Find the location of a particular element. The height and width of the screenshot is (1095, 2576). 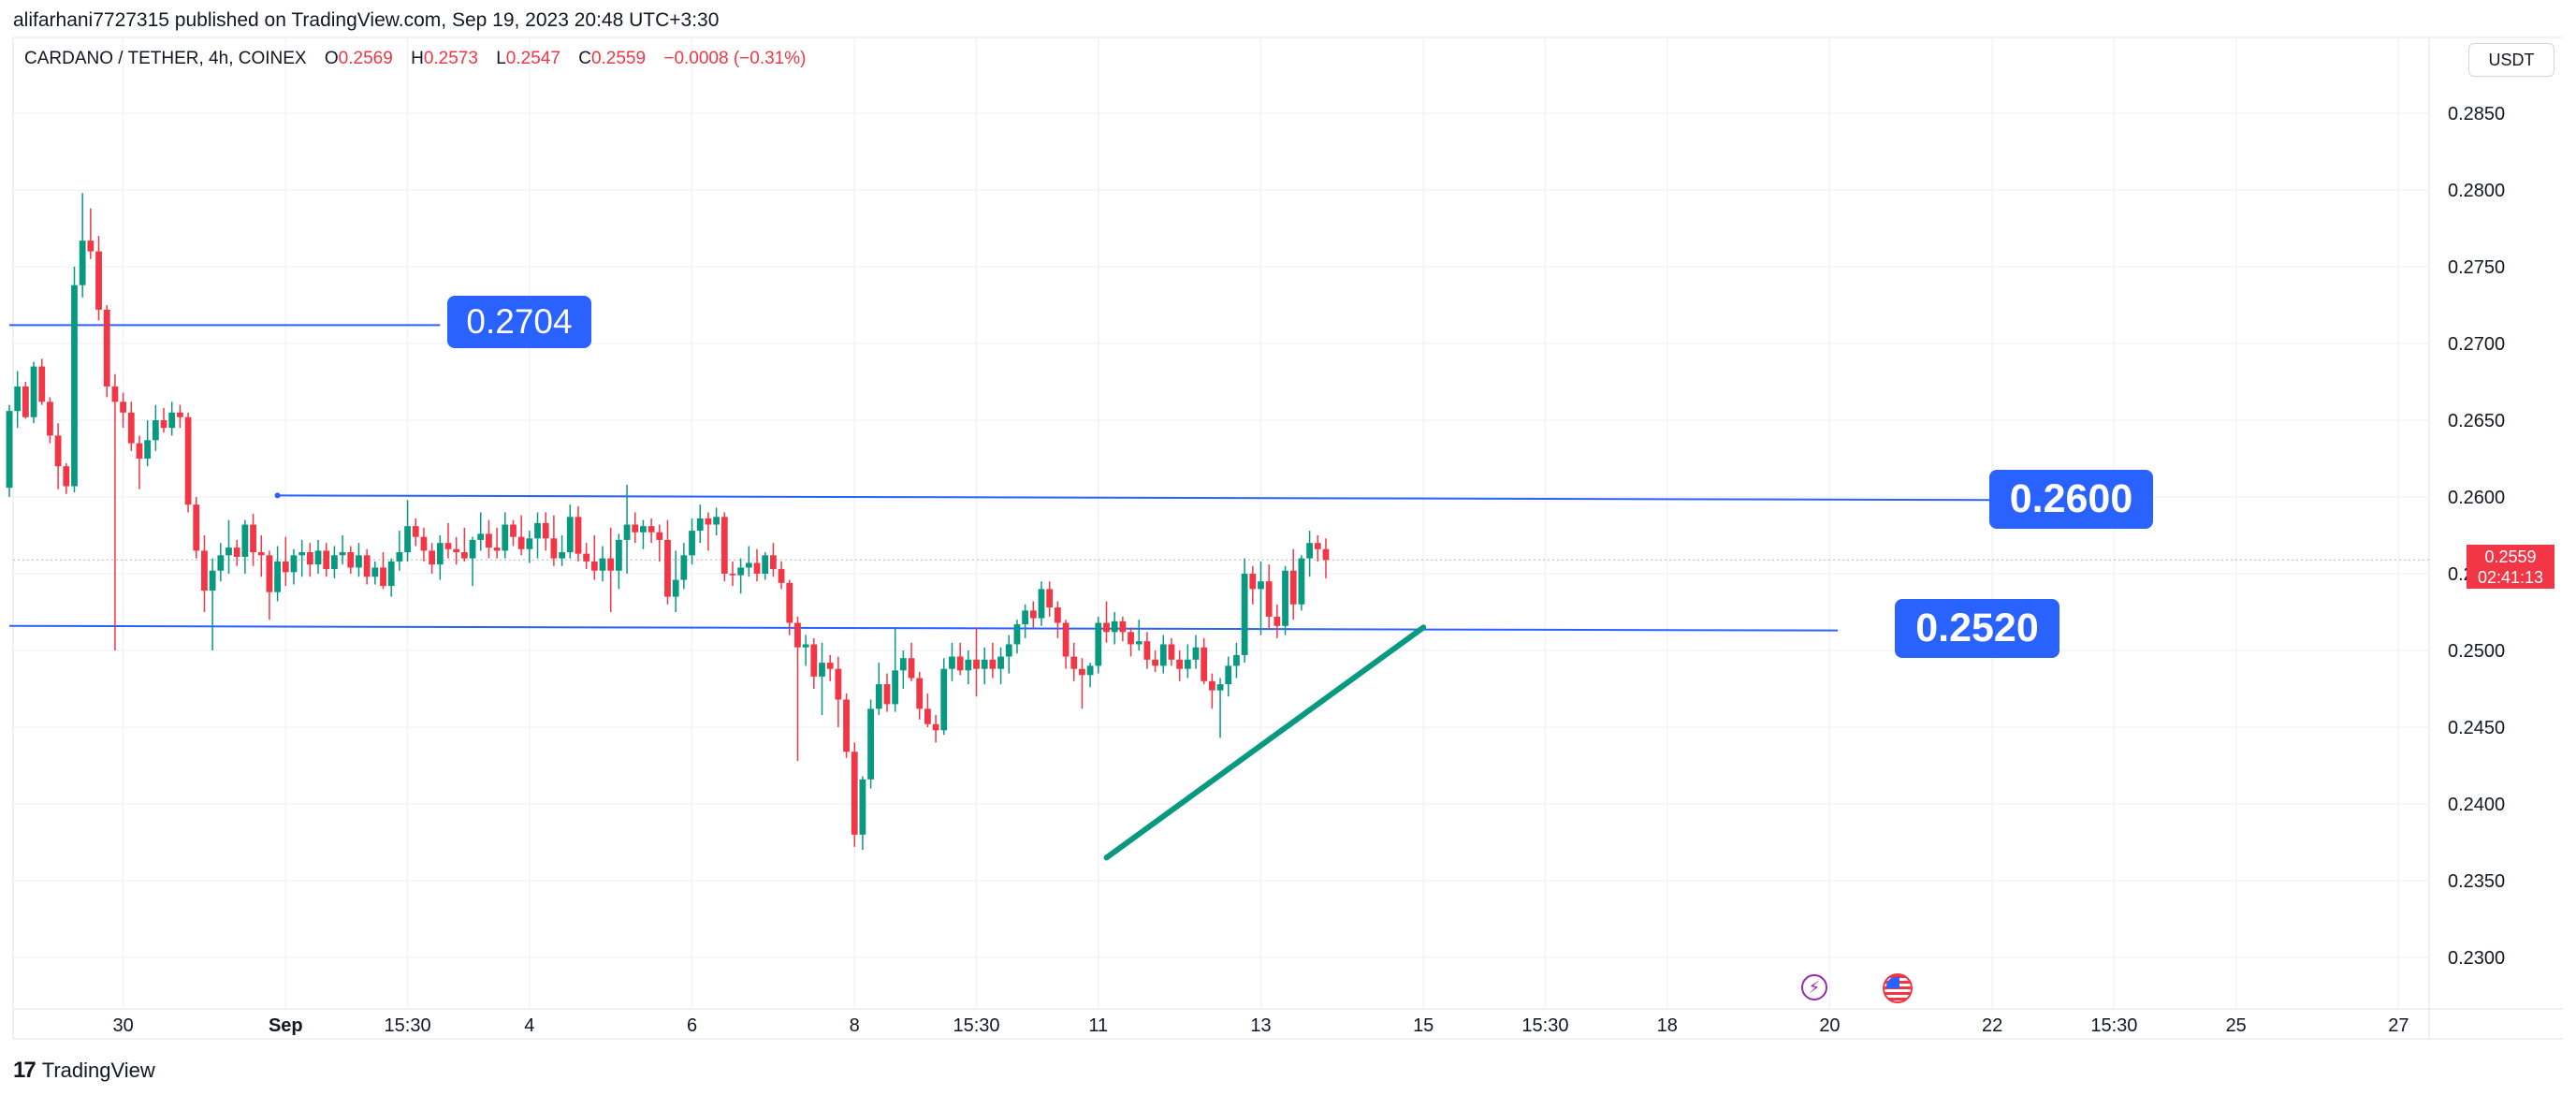

x-tick-label: 8 is located at coordinates (855, 1026).